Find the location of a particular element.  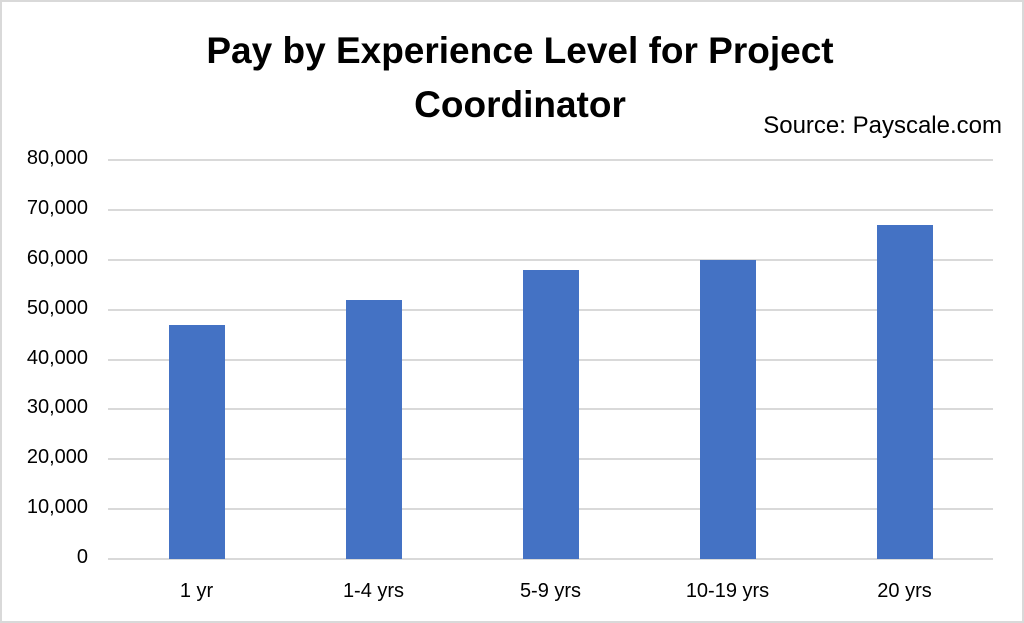

x-tick-label: 20 yrs is located at coordinates (904, 591).